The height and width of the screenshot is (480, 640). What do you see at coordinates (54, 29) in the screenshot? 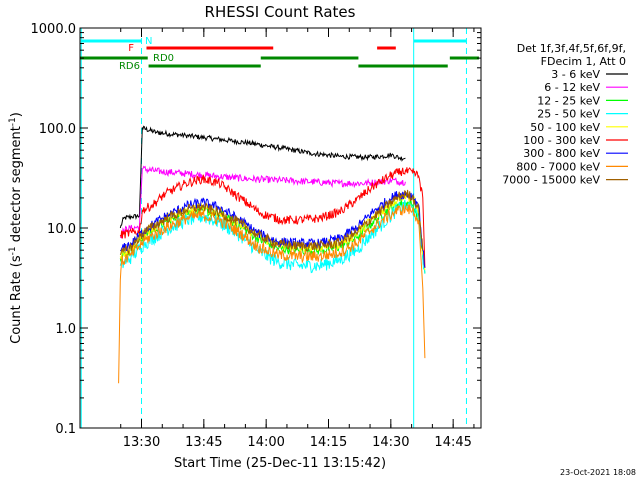
I see `y-tick-label: 1000.0` at bounding box center [54, 29].